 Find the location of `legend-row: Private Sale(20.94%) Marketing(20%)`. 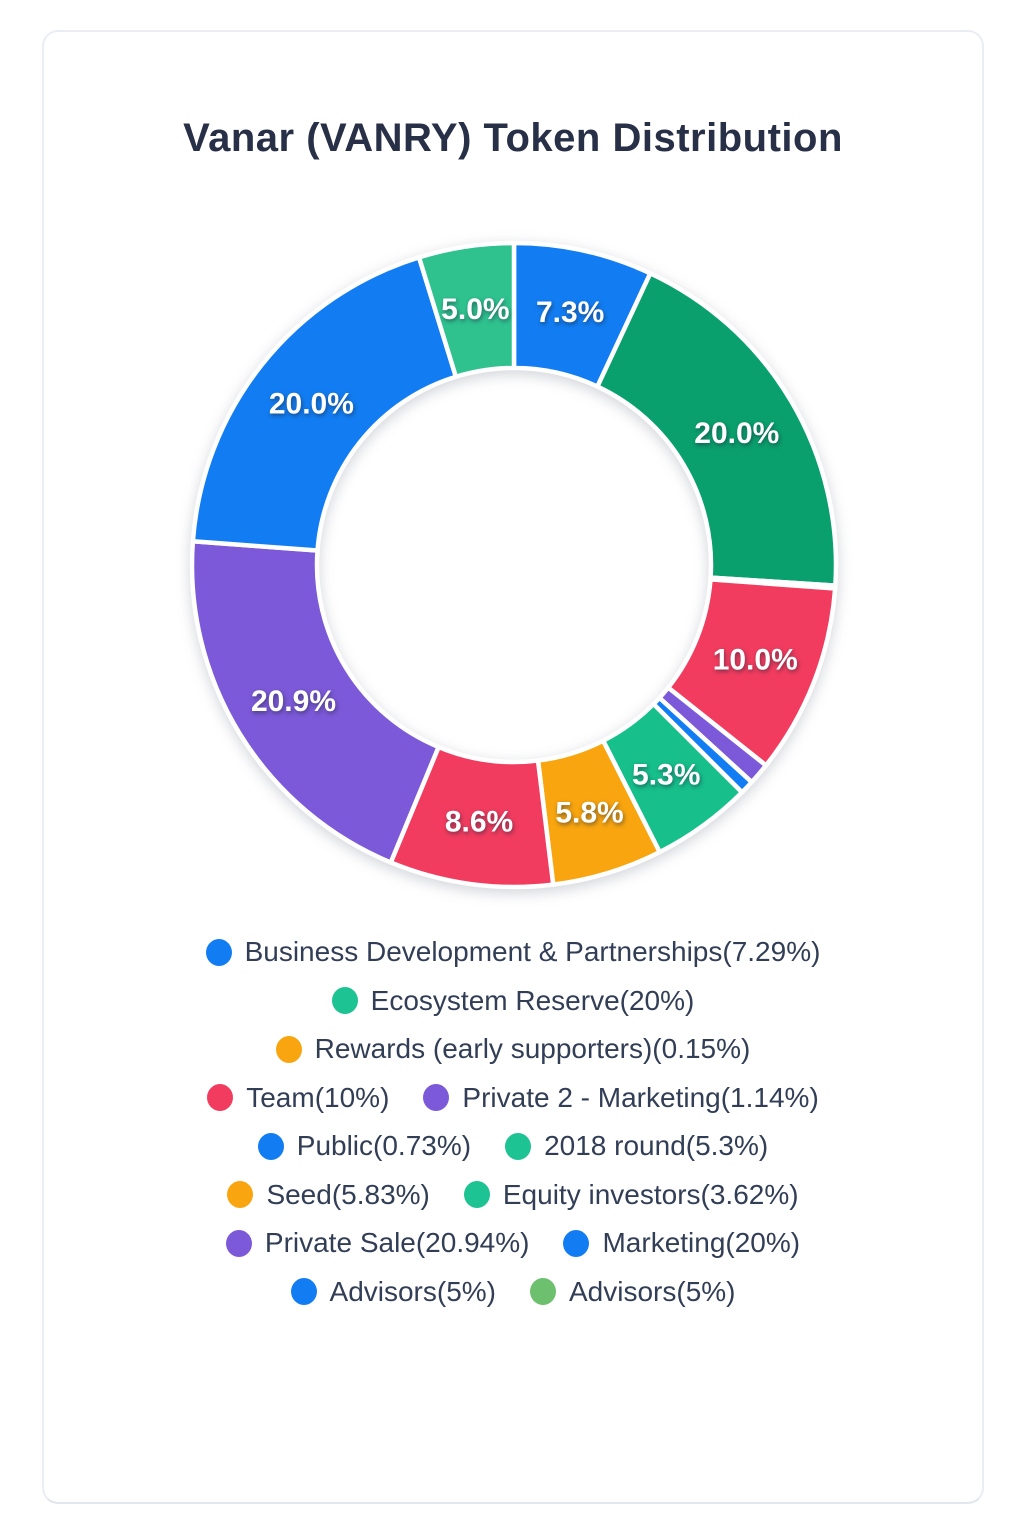

legend-row: Private Sale(20.94%) Marketing(20%) is located at coordinates (513, 1243).